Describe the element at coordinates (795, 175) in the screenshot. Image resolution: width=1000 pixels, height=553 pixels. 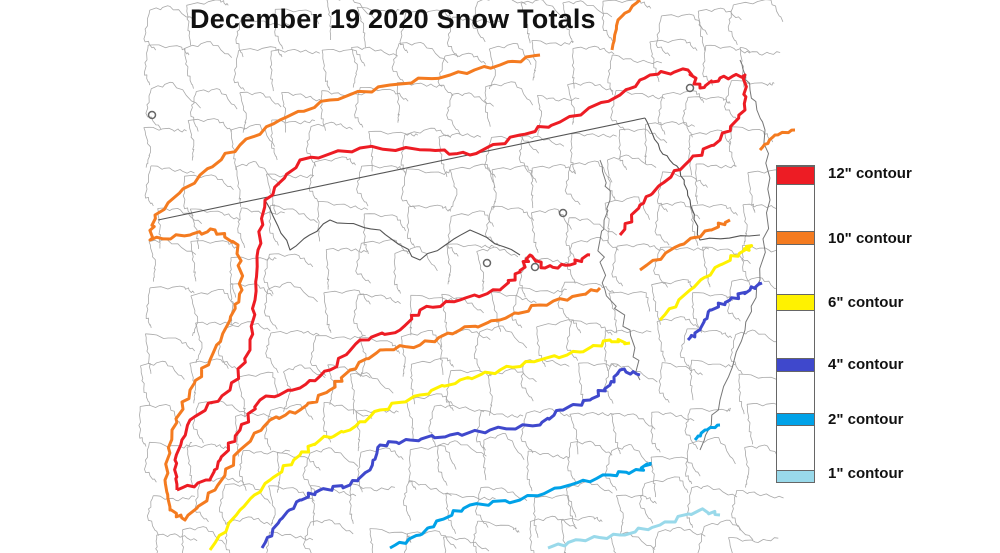
I see `legend-swatch-12in` at that location.